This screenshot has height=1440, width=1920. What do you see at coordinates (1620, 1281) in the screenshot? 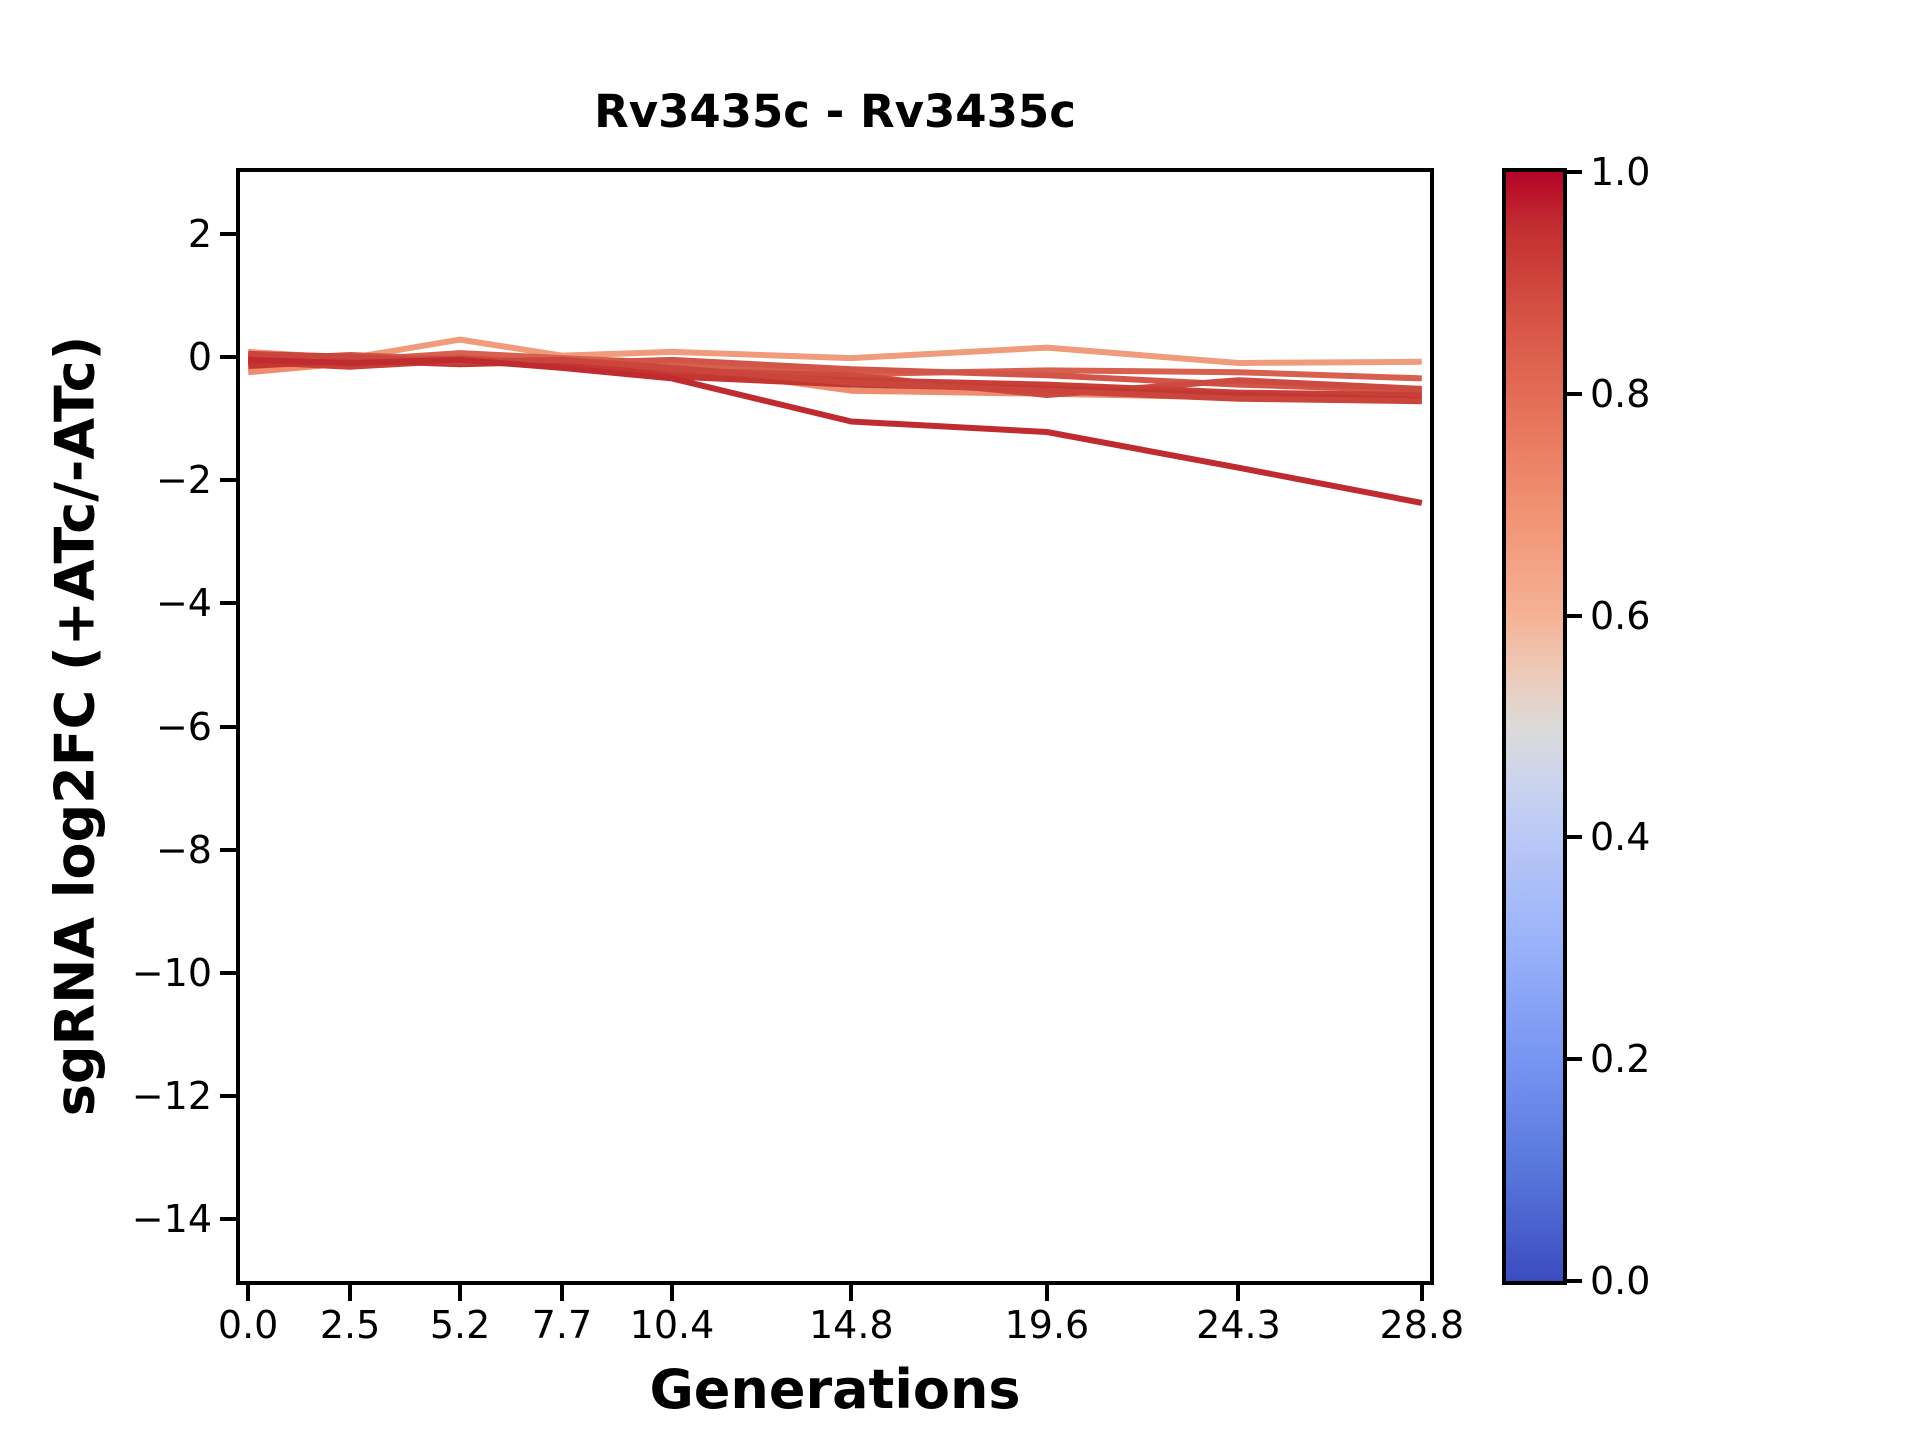
I see `colorbar-tick-label: 0.0` at bounding box center [1620, 1281].